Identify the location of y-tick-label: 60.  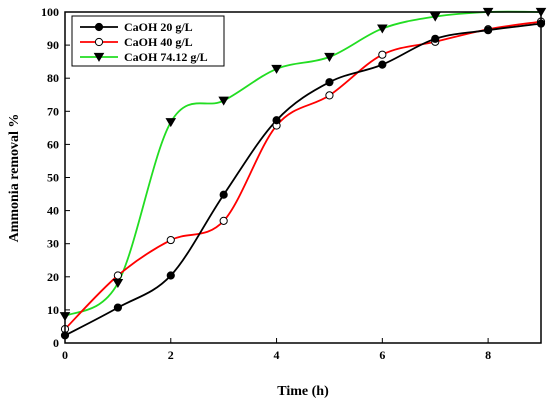
(53, 144).